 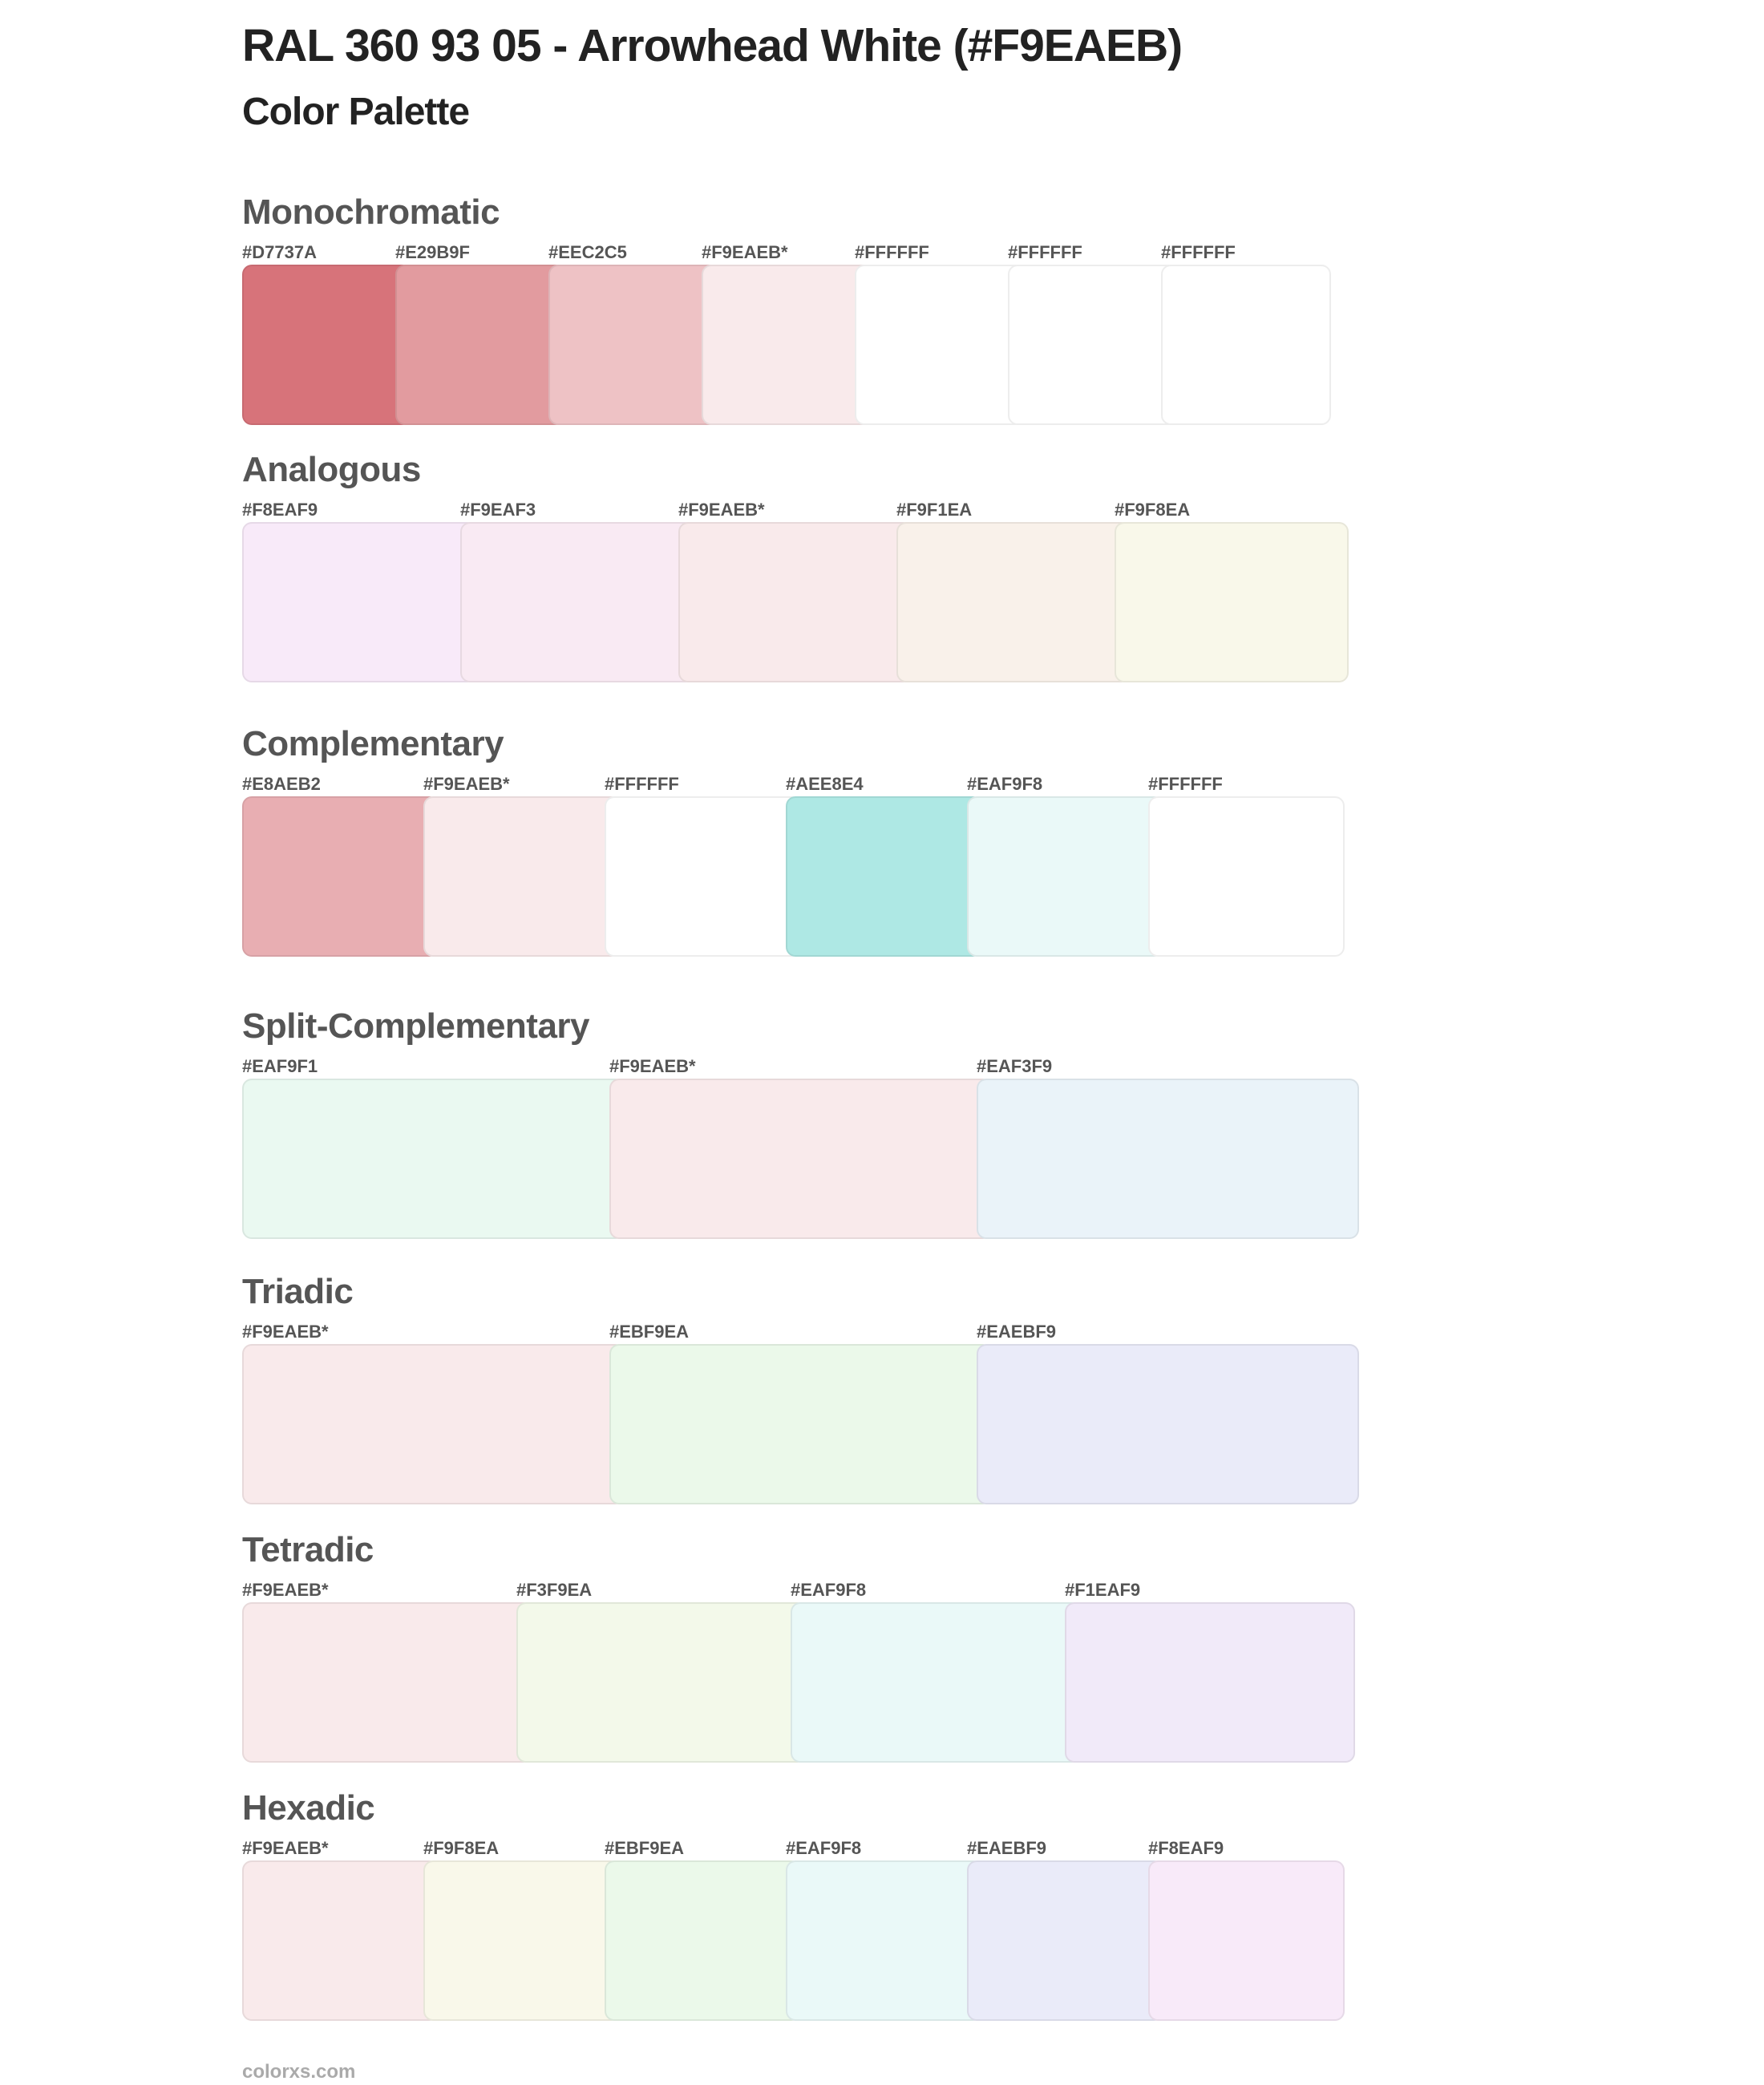 I want to click on swatch-hex-label: #F9EAF3, so click(x=498, y=510).